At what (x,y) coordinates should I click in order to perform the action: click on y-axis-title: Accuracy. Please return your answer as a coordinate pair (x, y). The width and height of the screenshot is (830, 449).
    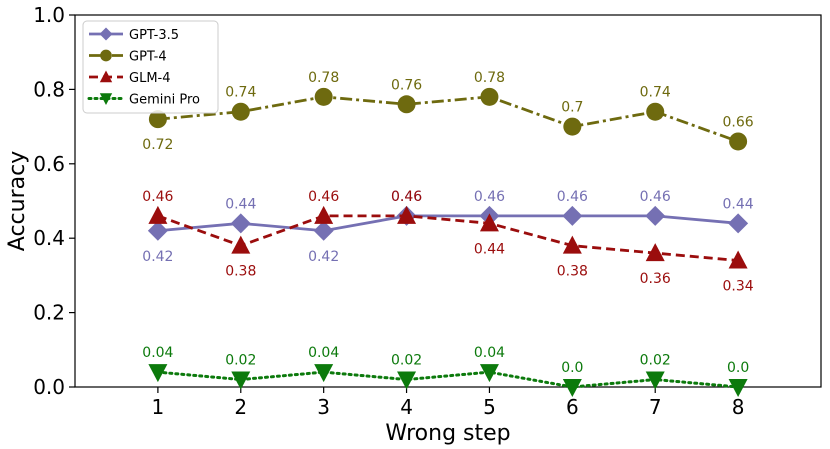
    Looking at the image, I should click on (17, 201).